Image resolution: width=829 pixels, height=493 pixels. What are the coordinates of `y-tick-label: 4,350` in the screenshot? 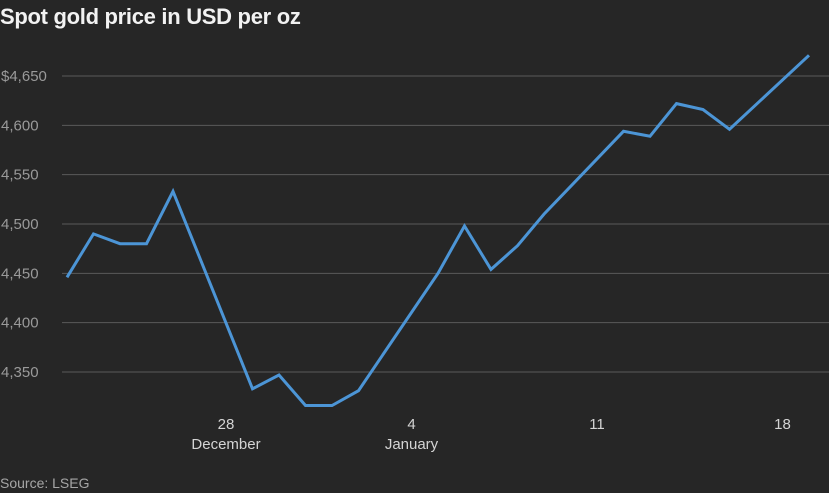 It's located at (20, 372).